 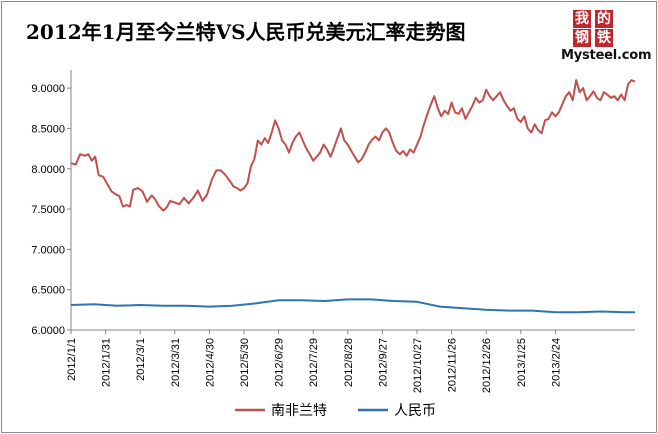 What do you see at coordinates (349, 362) in the screenshot?
I see `x-tick-label: 2012/8/28` at bounding box center [349, 362].